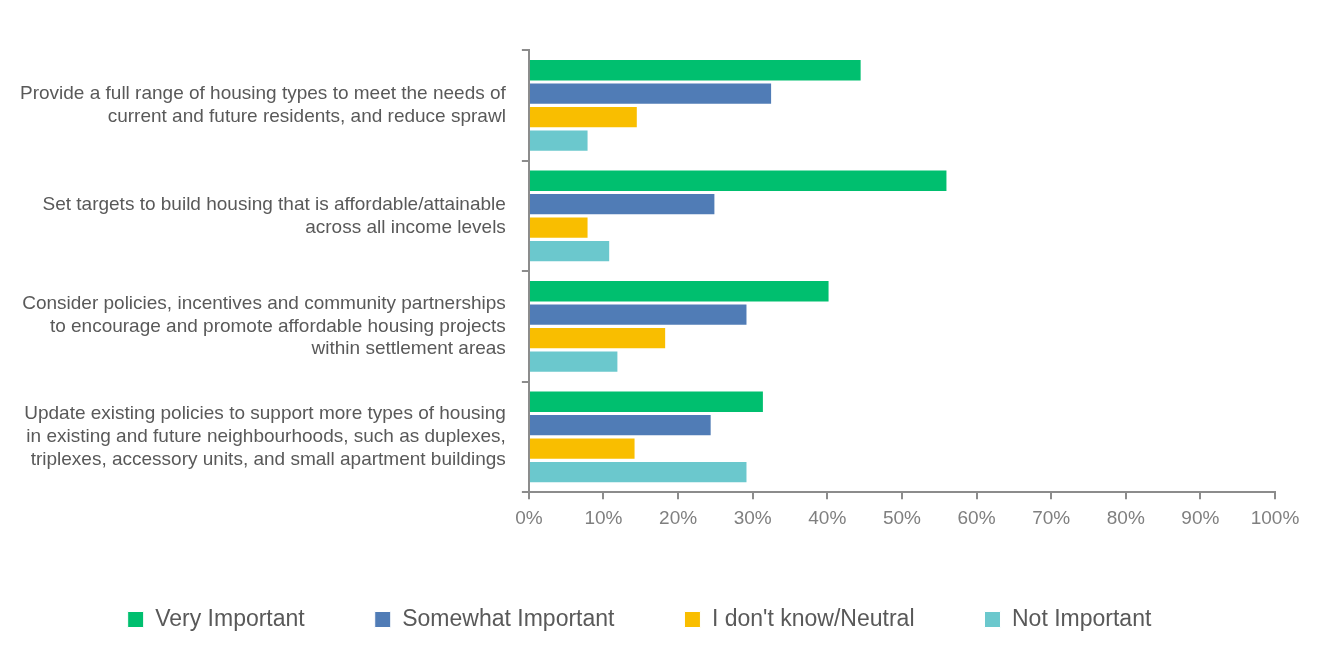  What do you see at coordinates (230, 617) in the screenshot?
I see `legend-label: Very Important` at bounding box center [230, 617].